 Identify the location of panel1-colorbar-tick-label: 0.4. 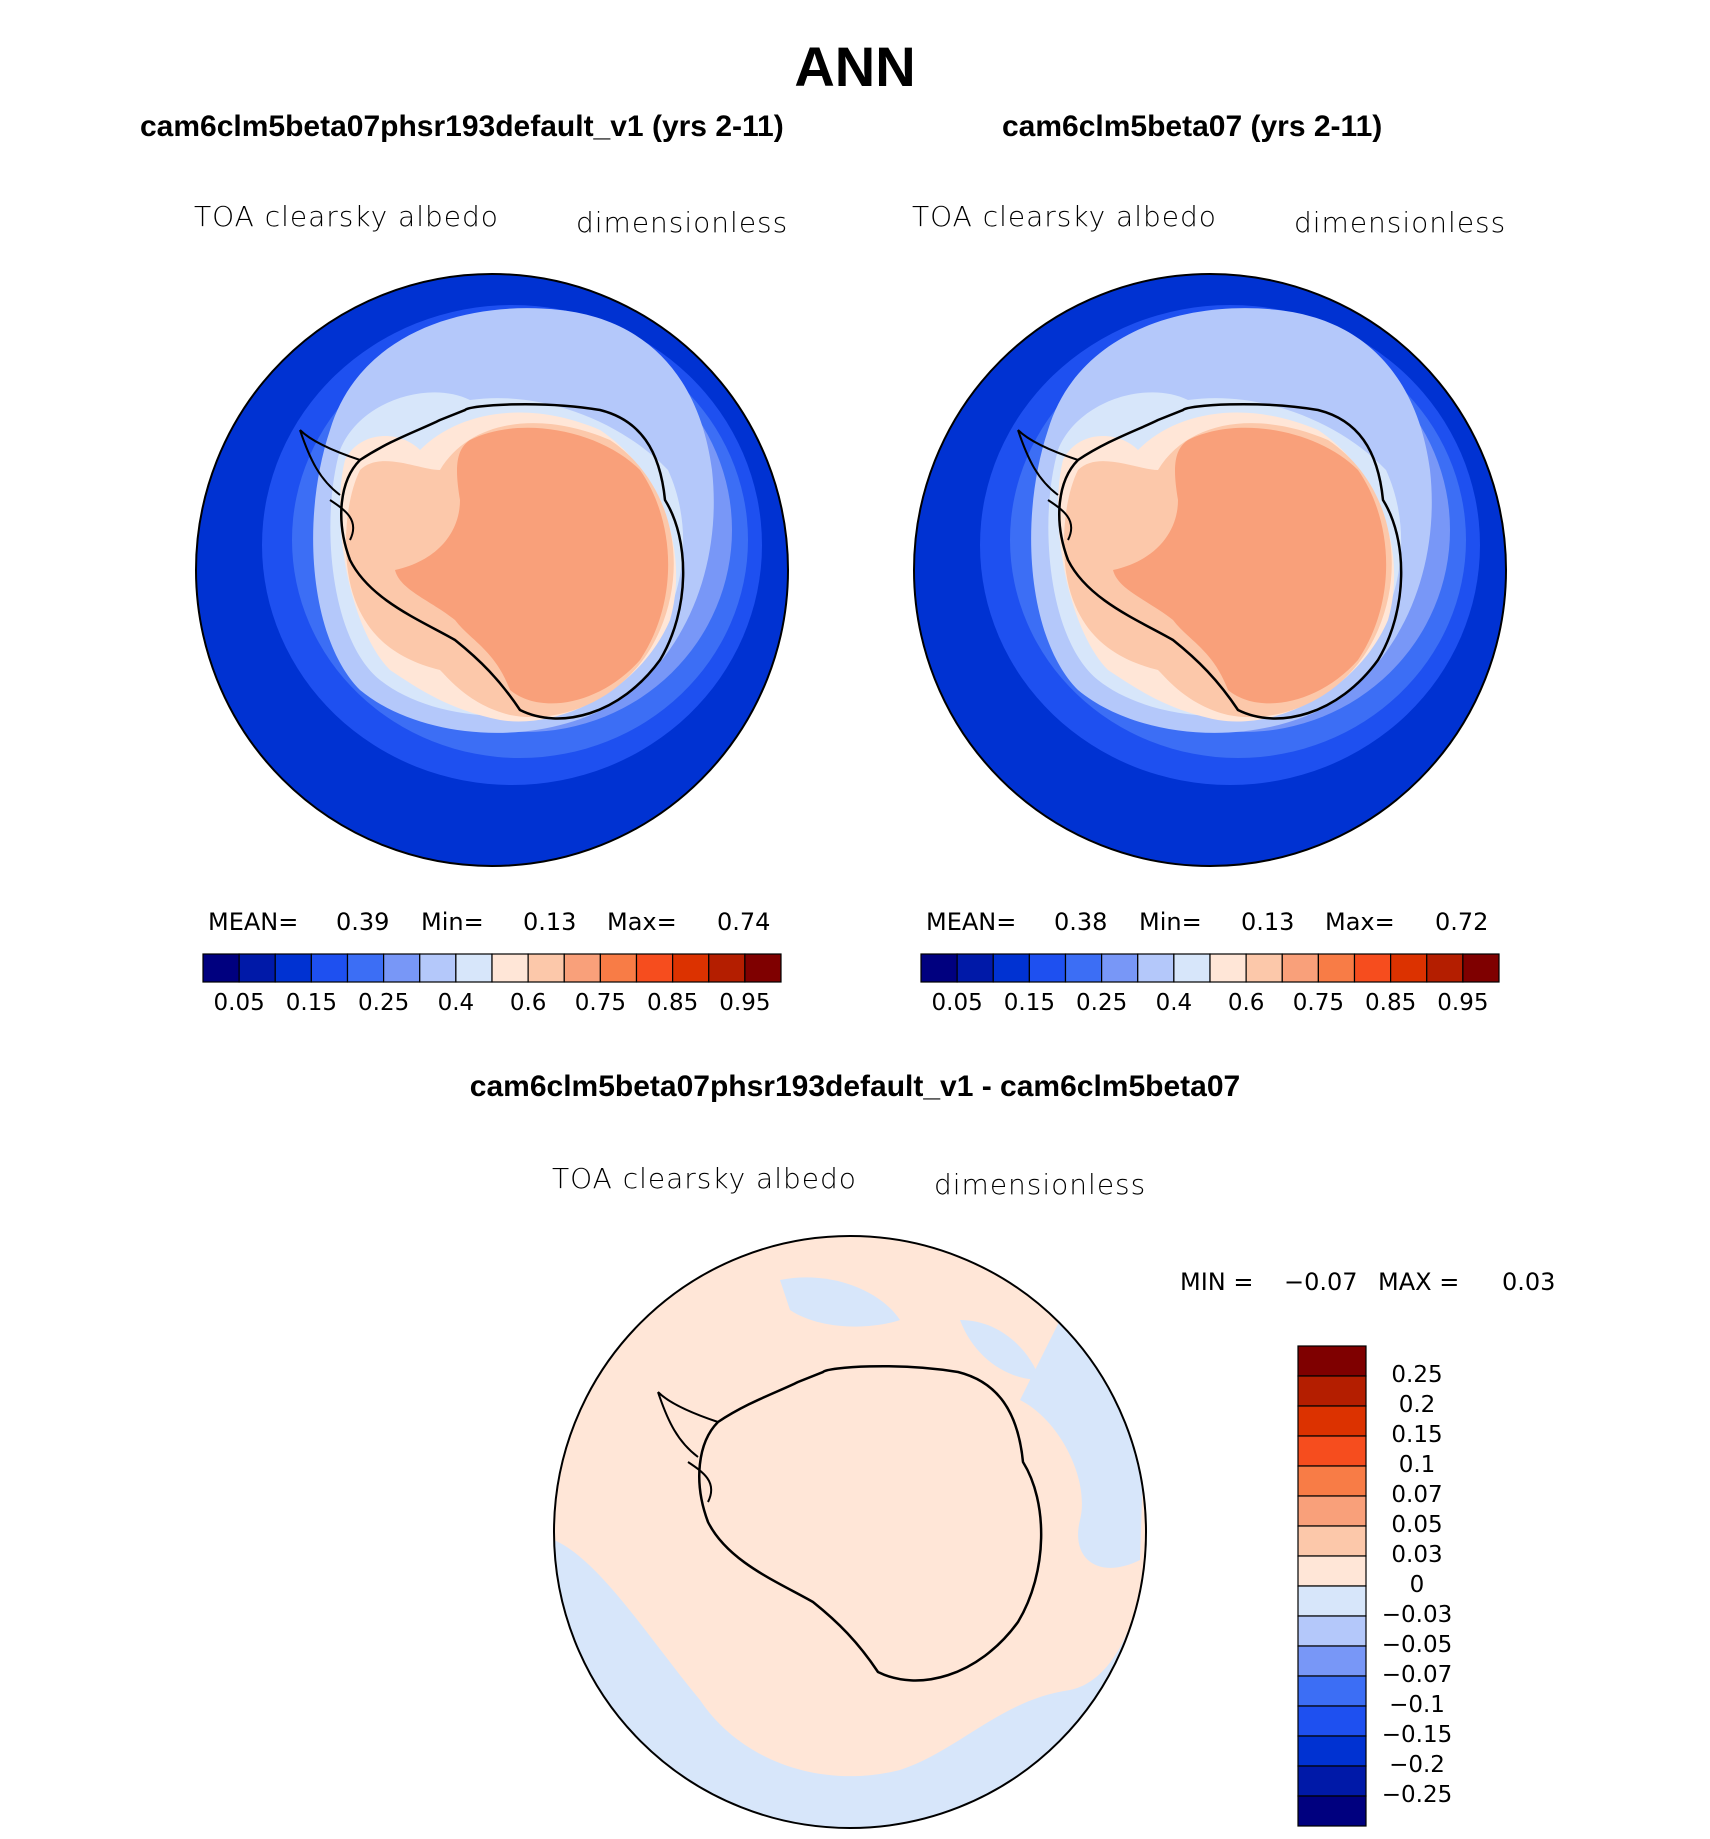
(456, 1003).